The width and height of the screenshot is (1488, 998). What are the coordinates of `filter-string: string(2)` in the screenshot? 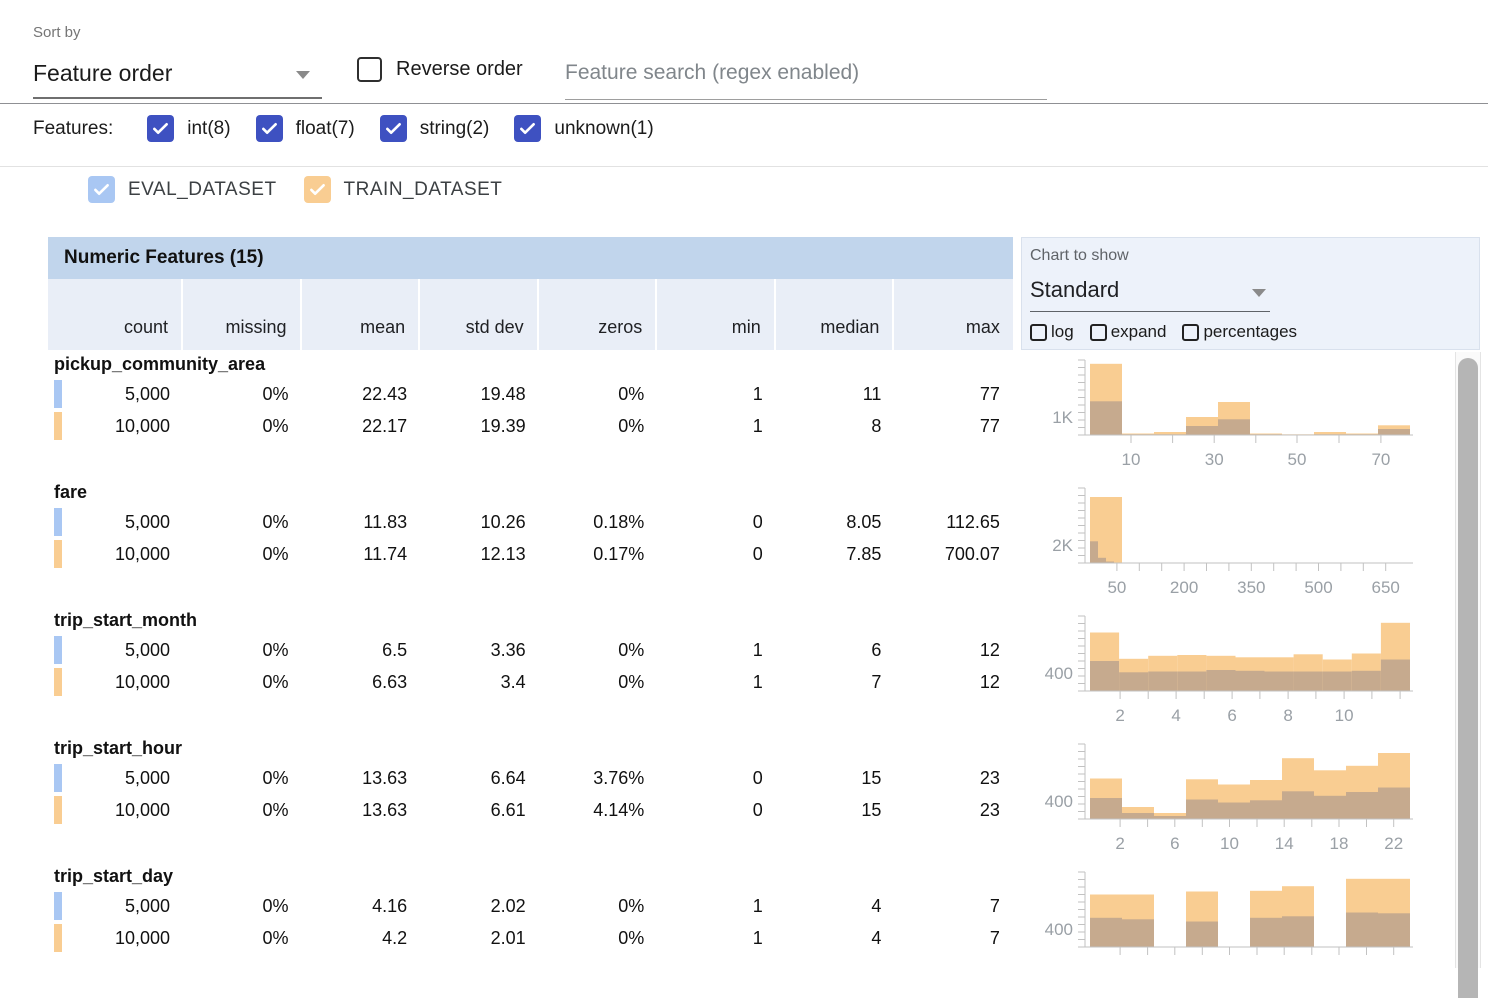 It's located at (434, 128).